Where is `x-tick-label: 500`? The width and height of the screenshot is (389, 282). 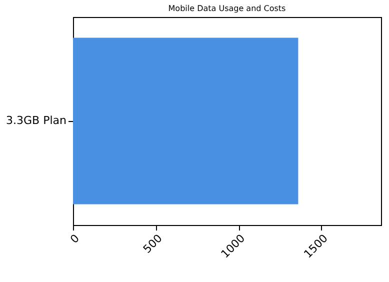 x-tick-label: 500 is located at coordinates (152, 244).